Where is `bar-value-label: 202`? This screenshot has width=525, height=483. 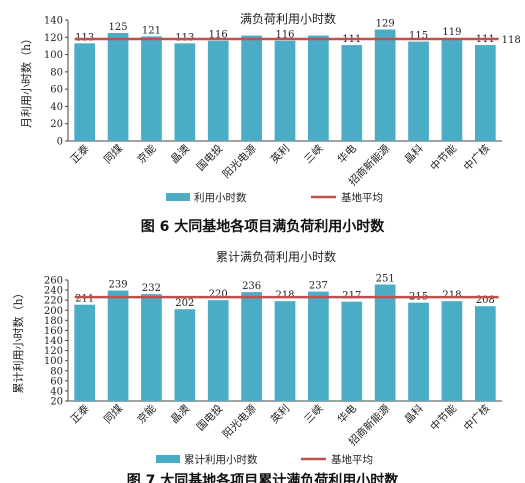 bar-value-label: 202 is located at coordinates (184, 303).